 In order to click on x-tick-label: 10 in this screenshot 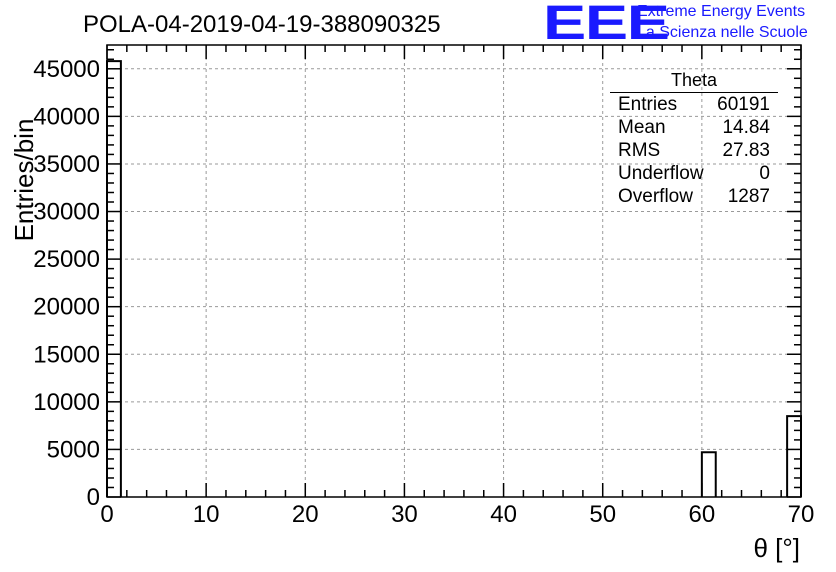, I will do `click(206, 514)`.